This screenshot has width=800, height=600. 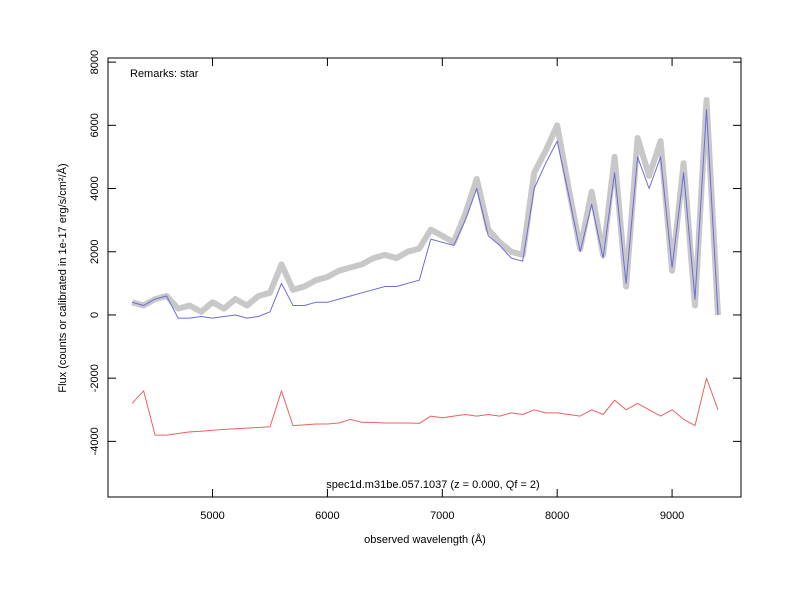 I want to click on x-tick-label: 5000, so click(x=212, y=516).